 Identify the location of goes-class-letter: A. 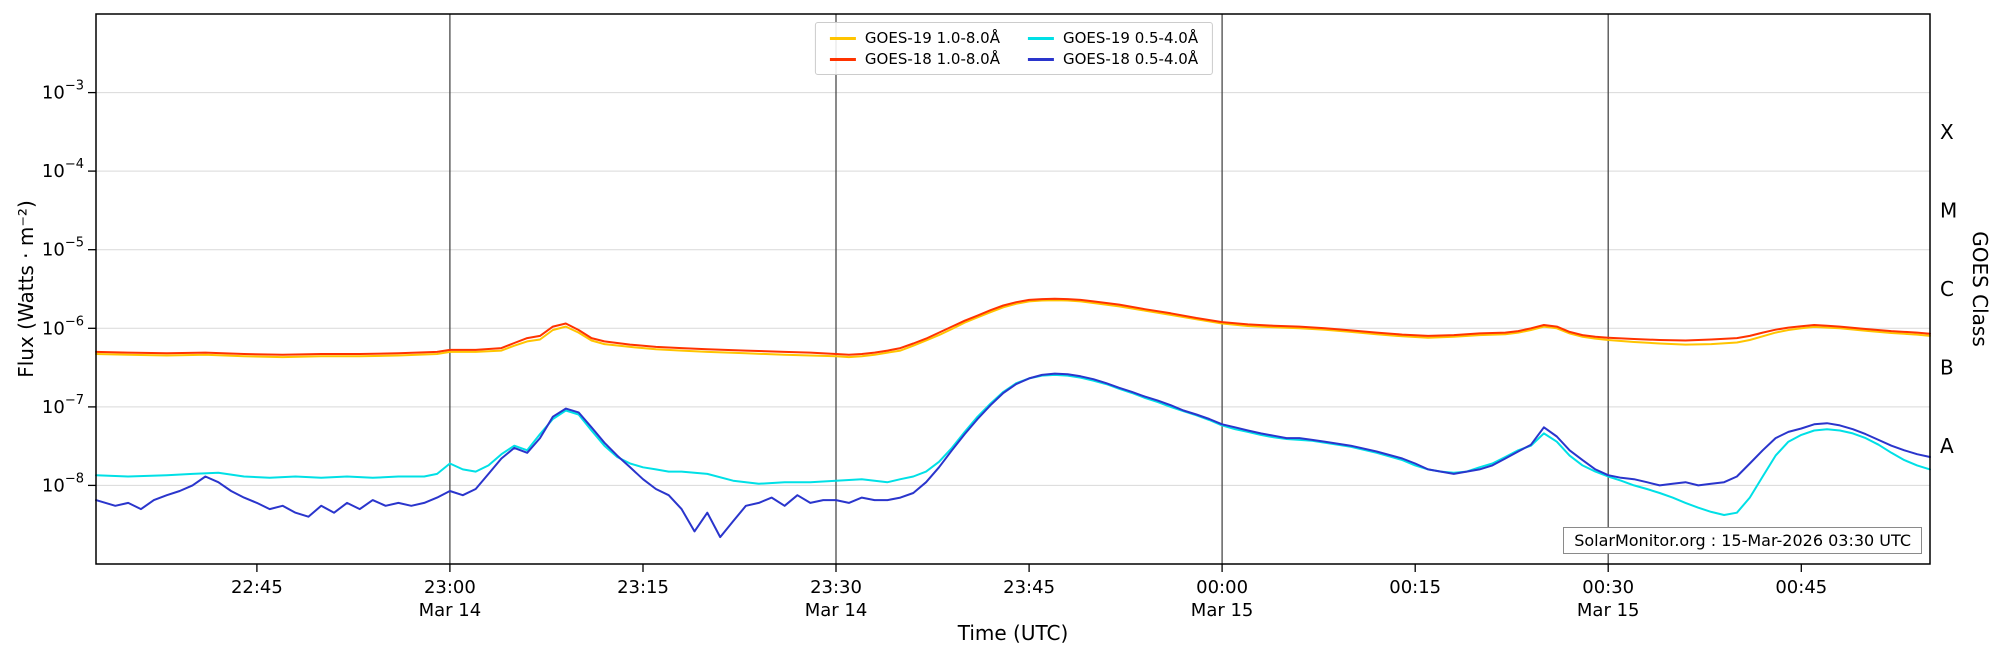
(1947, 446).